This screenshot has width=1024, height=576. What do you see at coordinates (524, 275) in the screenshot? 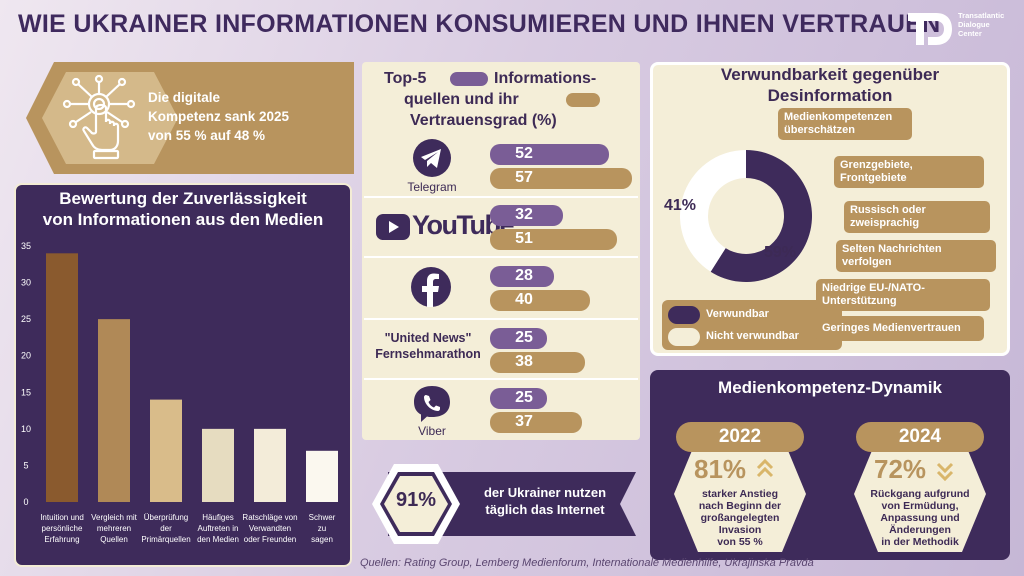
I see `value-sources-3: 28` at bounding box center [524, 275].